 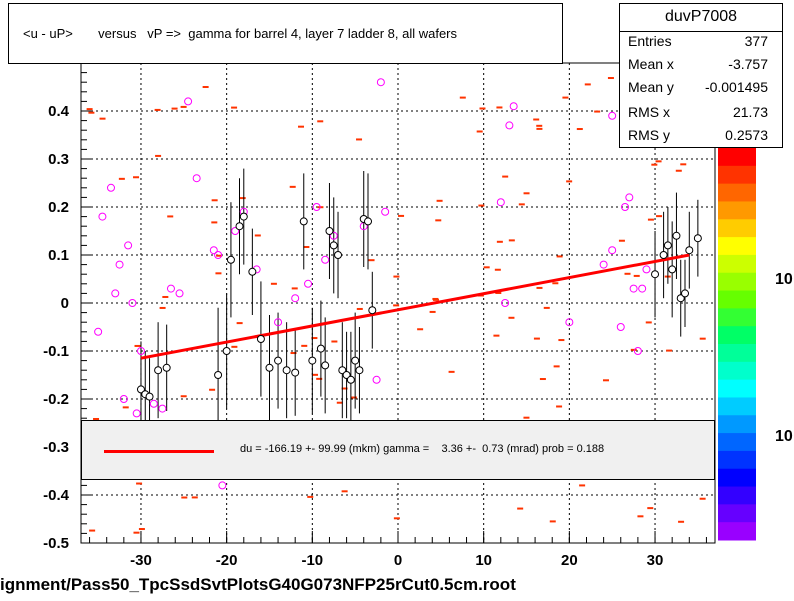 What do you see at coordinates (750, 112) in the screenshot?
I see `stat-value: 21.73` at bounding box center [750, 112].